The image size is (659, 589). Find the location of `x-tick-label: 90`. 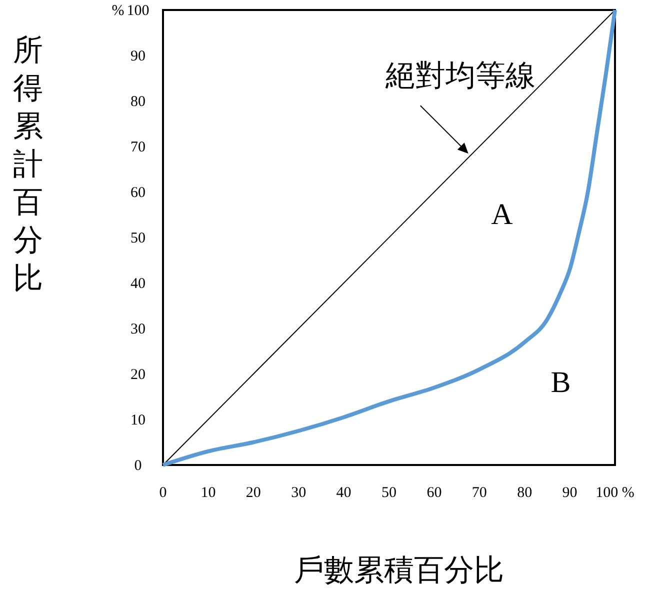

x-tick-label: 90 is located at coordinates (570, 493).